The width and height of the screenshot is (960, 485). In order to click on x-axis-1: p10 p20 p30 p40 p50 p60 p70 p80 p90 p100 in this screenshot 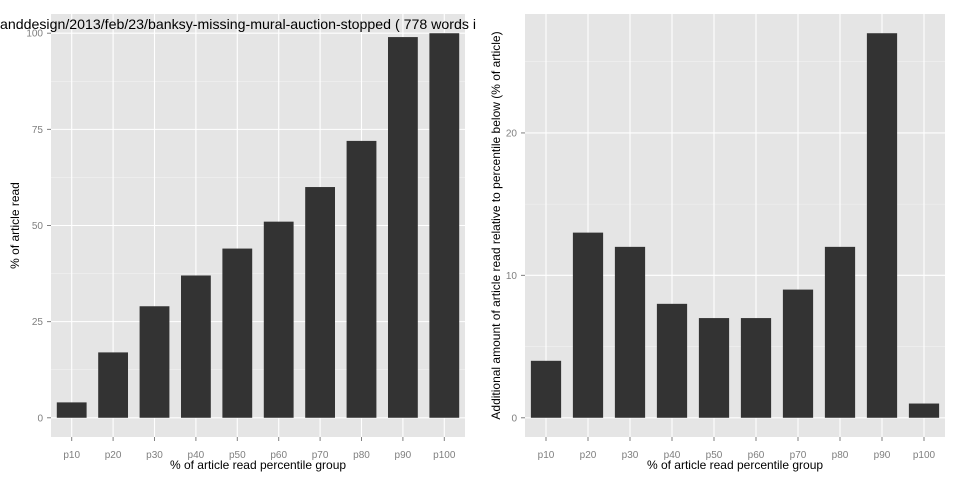, I will do `click(259, 449)`.